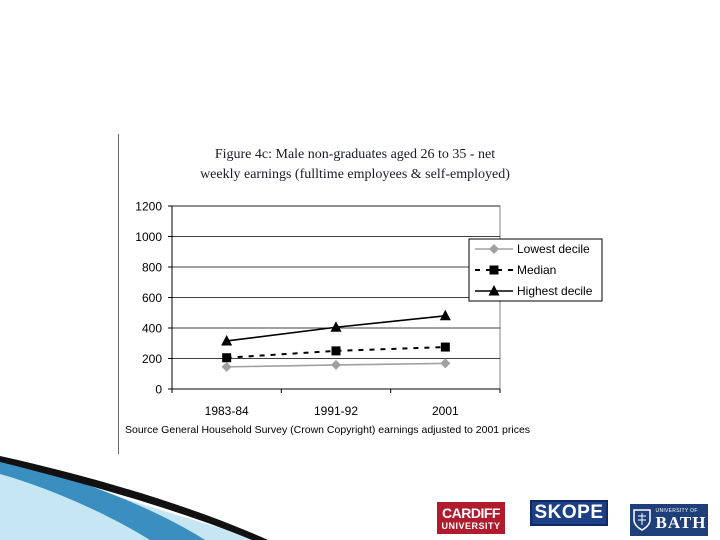  I want to click on cardiff-university-logo: CARDIFF UNIVERSITY, so click(471, 518).